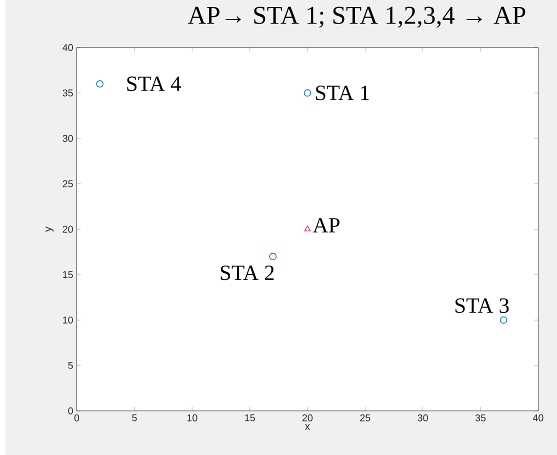 The image size is (557, 455). Describe the element at coordinates (423, 418) in the screenshot. I see `x-tick-label: 30` at that location.